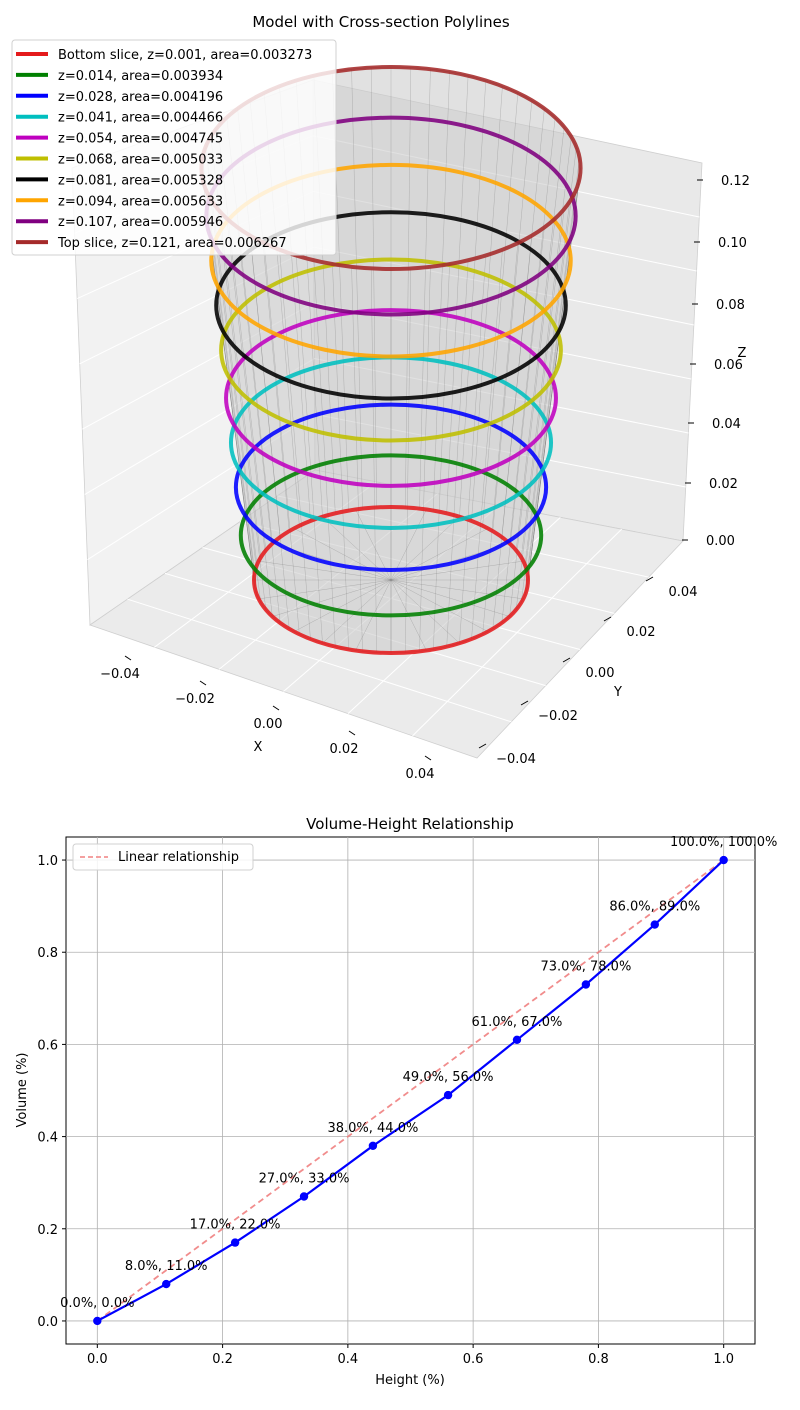 The image size is (800, 1410). Describe the element at coordinates (720, 541) in the screenshot. I see `z-tick-label: 0.00` at that location.